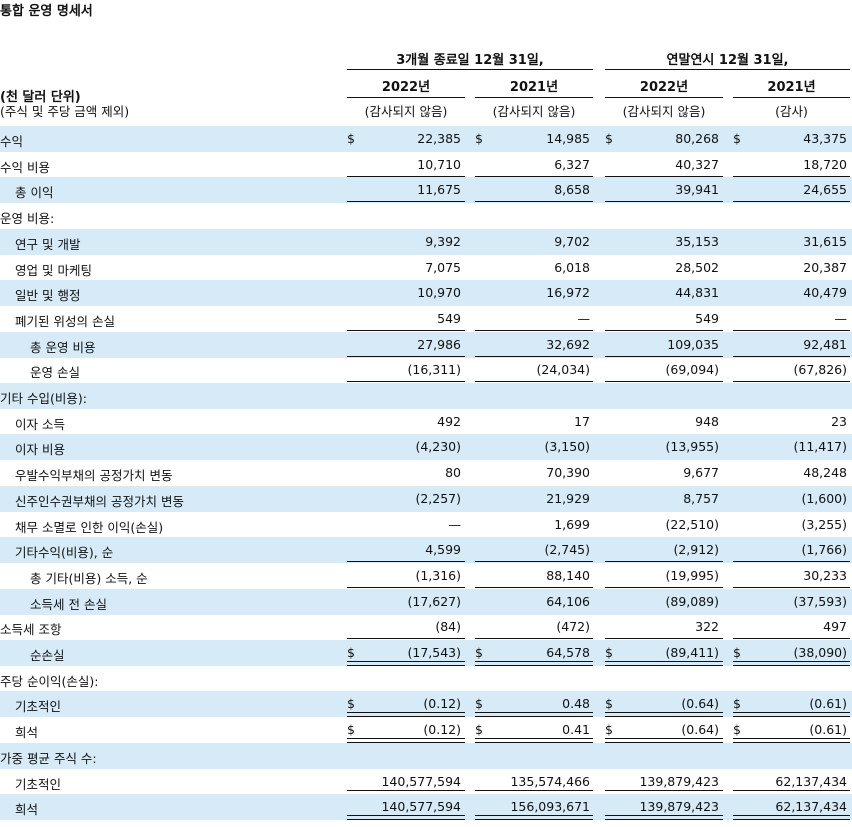 This screenshot has width=852, height=827. Describe the element at coordinates (568, 652) in the screenshot. I see `cell-value: 64,578` at that location.